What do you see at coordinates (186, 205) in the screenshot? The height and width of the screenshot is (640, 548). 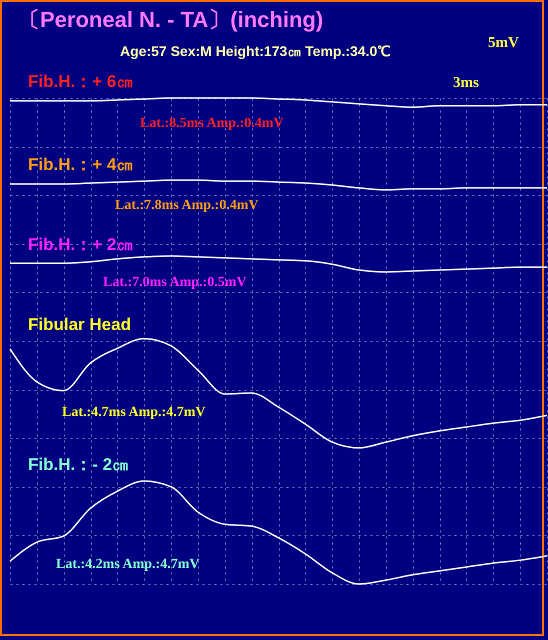 I see `annotation: Lat.:7.8ms Amp.:0.4mV` at bounding box center [186, 205].